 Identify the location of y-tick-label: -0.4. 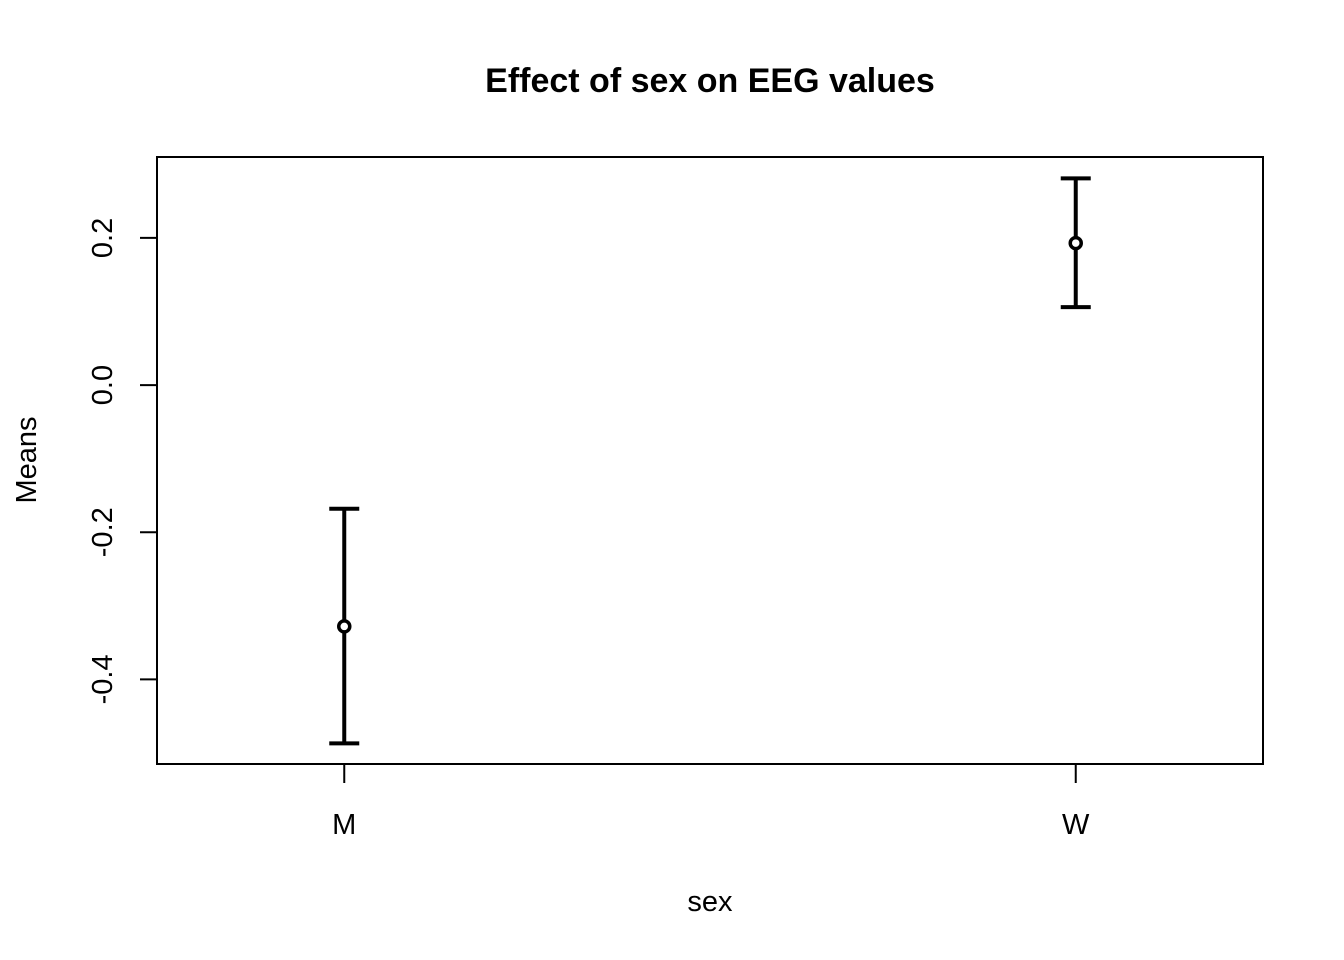
(103, 679).